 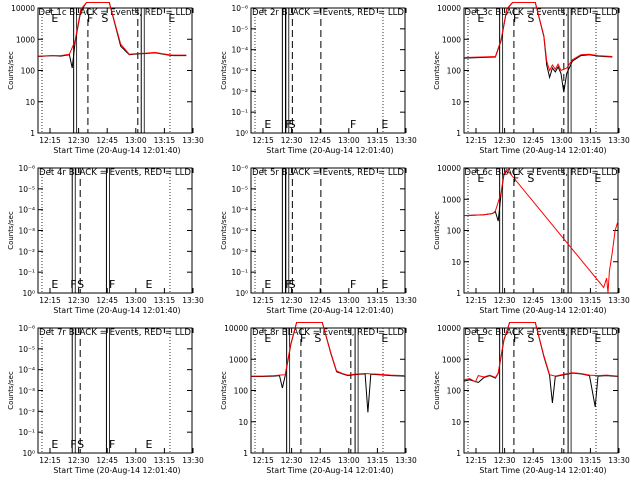 What do you see at coordinates (115, 173) in the screenshot?
I see `panel-title: Det 4r BLACK = Events, RED = LLD` at bounding box center [115, 173].